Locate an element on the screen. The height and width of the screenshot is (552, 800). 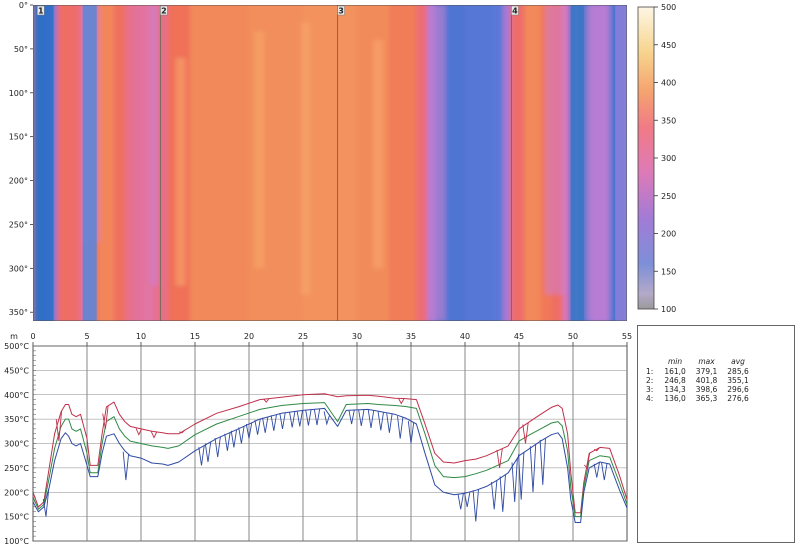
stats-row-2: 2: 246,8 401,8 355,1 is located at coordinates (700, 380).